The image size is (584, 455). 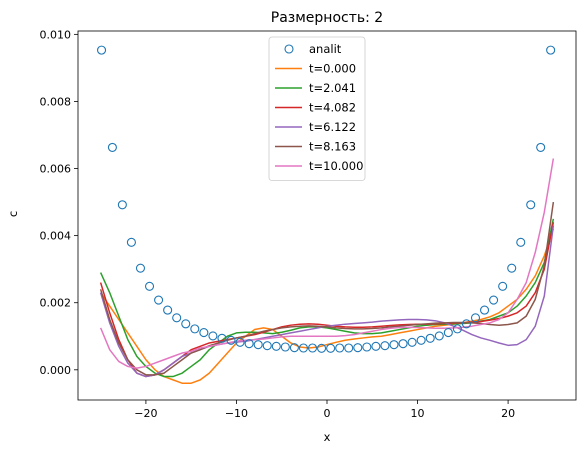 I want to click on x-tick-label: 20, so click(x=508, y=413).